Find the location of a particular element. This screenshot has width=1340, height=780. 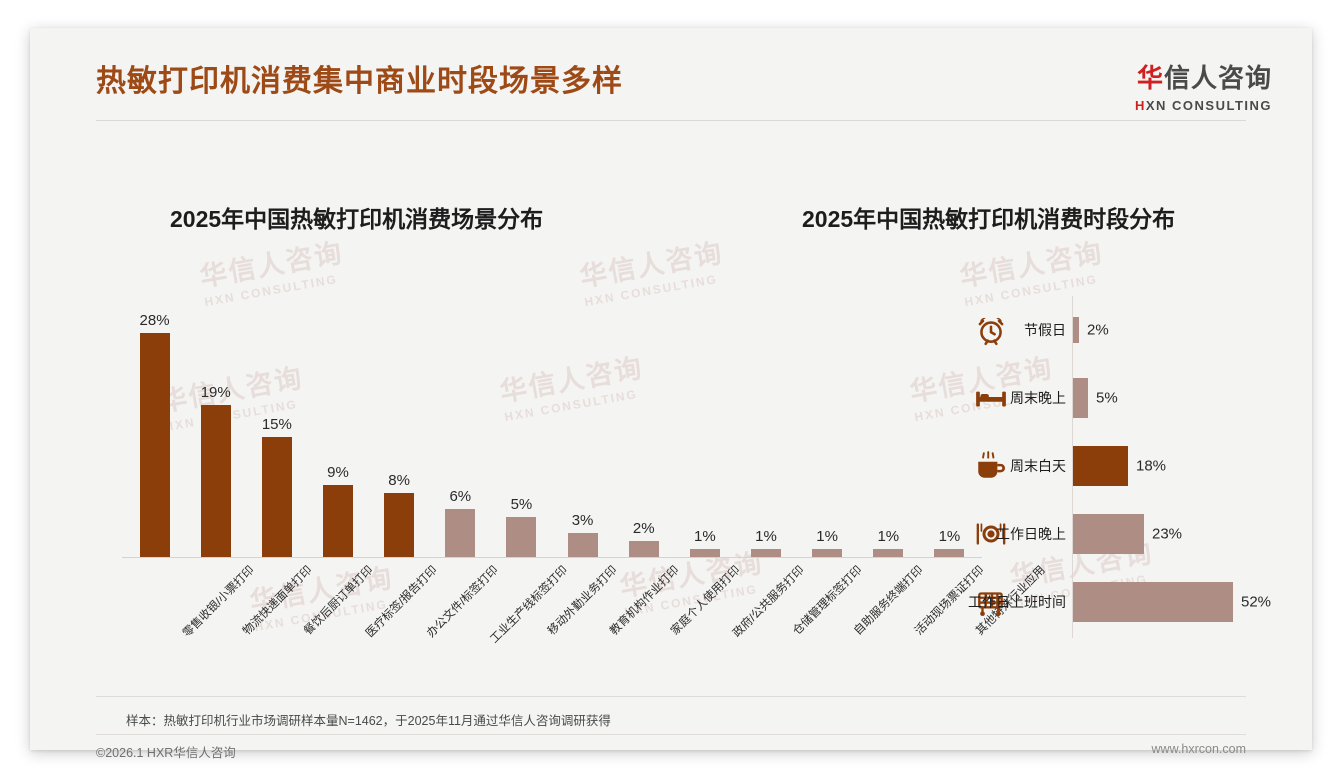

footnote-divider is located at coordinates (671, 696).